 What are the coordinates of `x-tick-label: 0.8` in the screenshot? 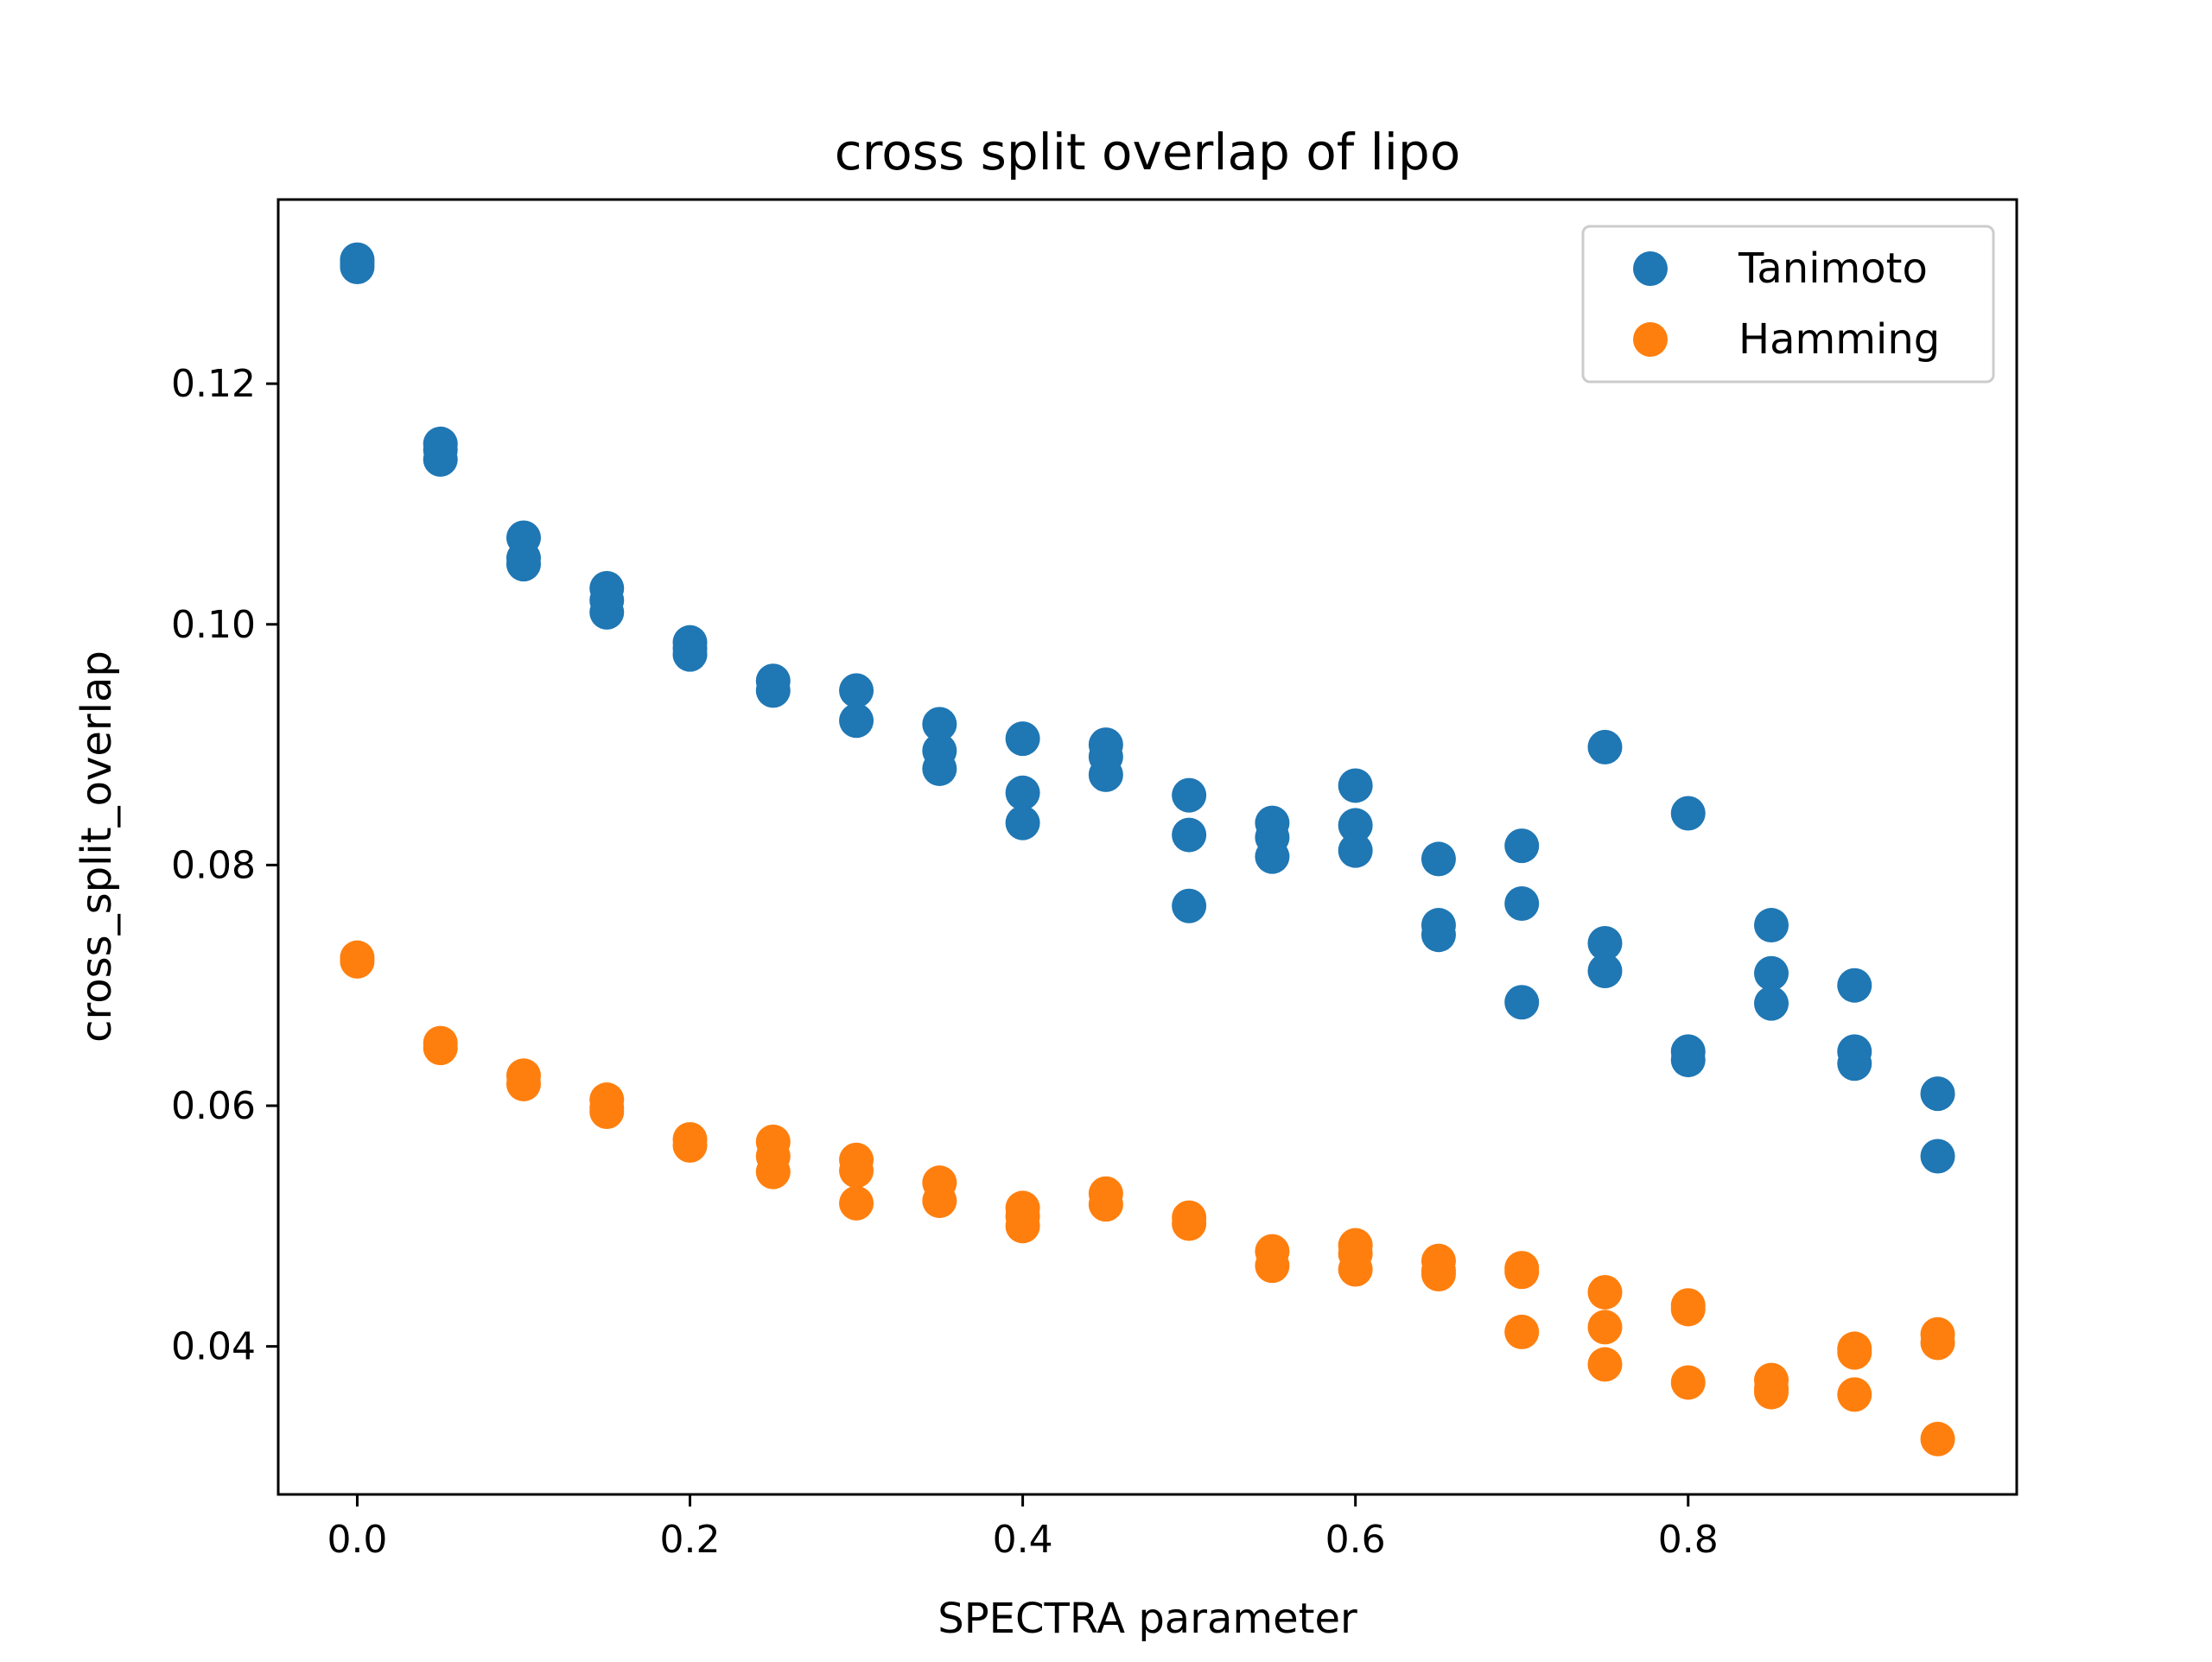 It's located at (1688, 1540).